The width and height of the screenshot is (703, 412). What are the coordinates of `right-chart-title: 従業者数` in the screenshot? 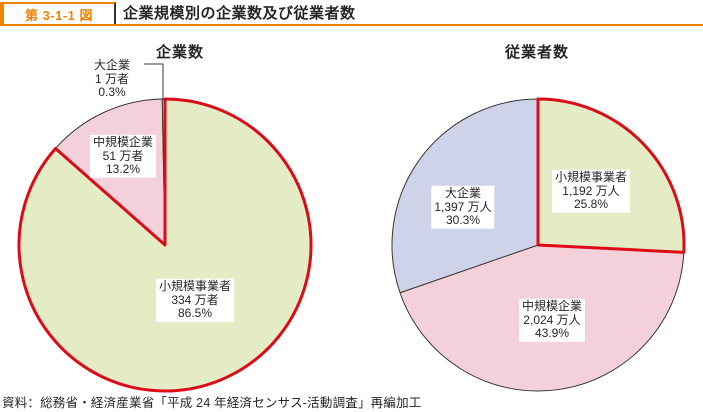 It's located at (537, 52).